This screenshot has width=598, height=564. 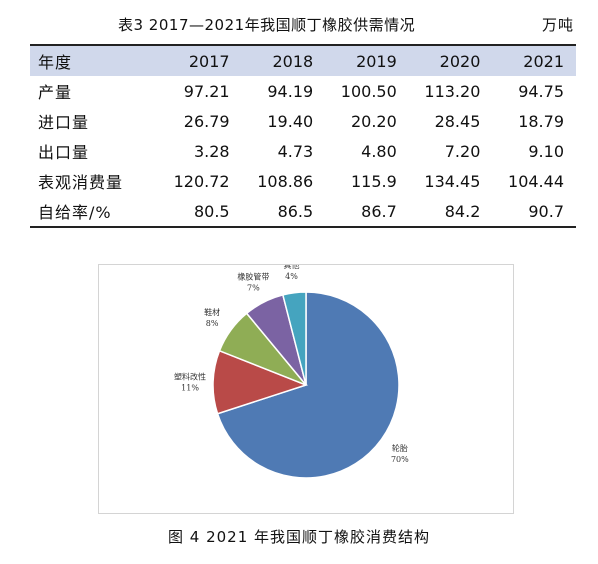 I want to click on pie-value-other: 4%, so click(x=291, y=276).